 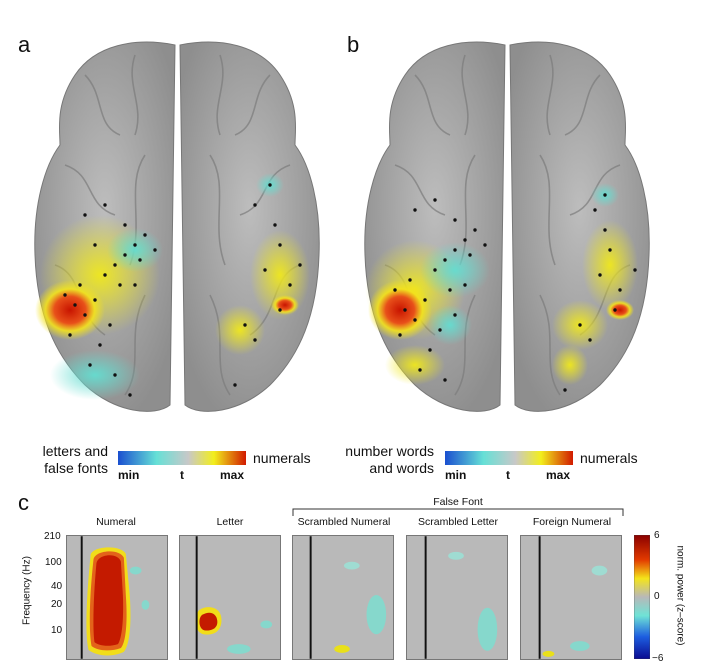 I want to click on panel-b-tick-min: min, so click(x=456, y=475).